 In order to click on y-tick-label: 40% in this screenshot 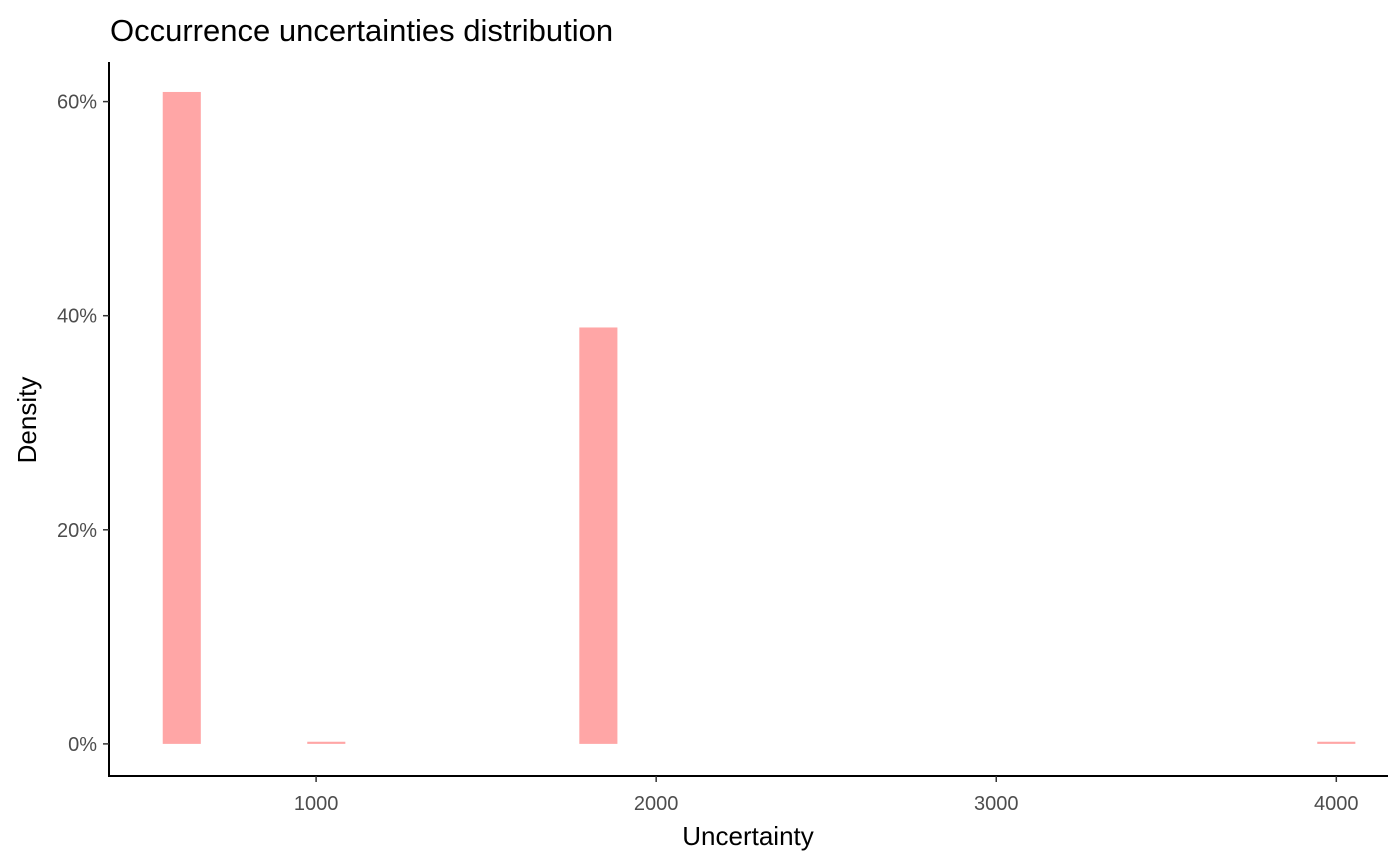, I will do `click(77, 317)`.